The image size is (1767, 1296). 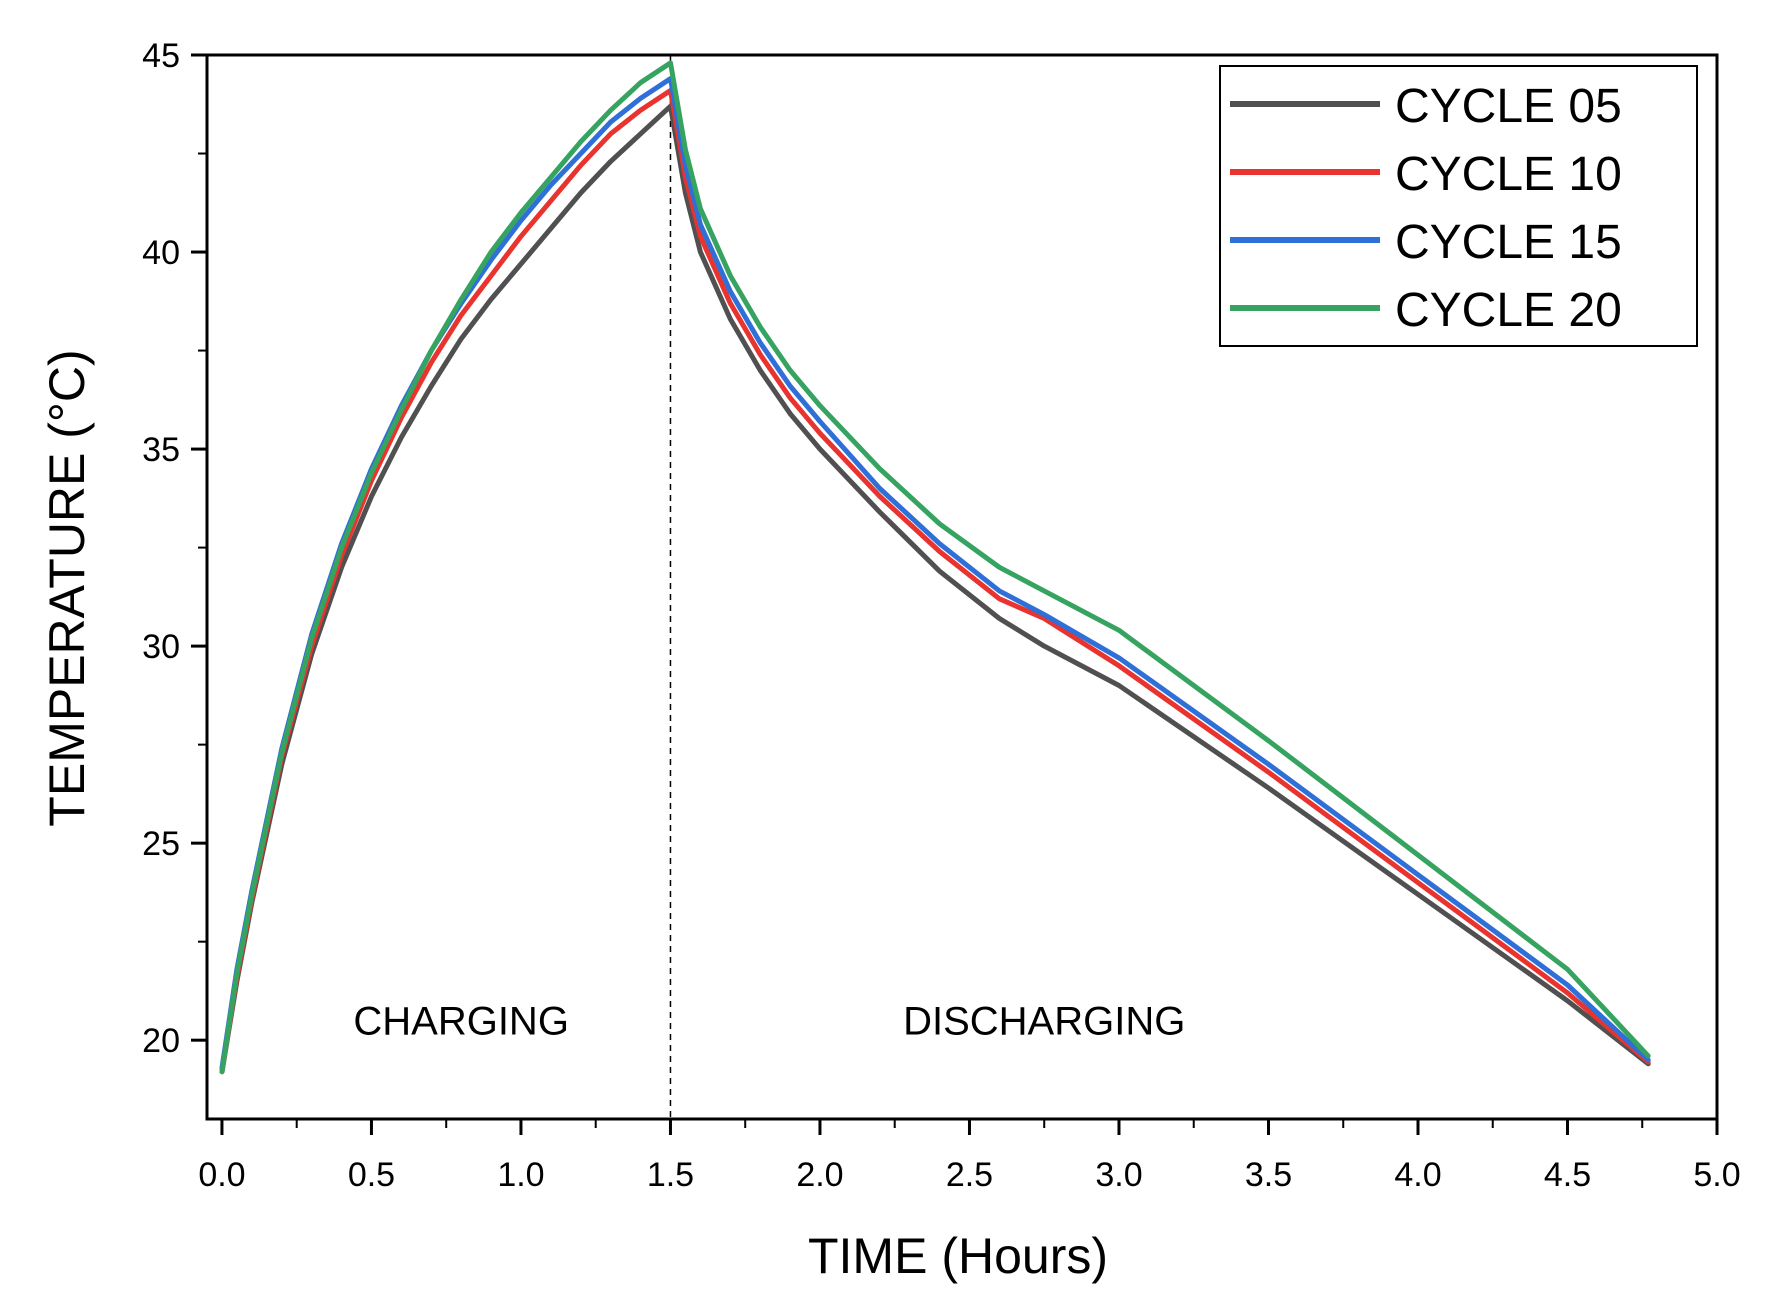 I want to click on x-tick-label: 1.5, so click(x=670, y=1175).